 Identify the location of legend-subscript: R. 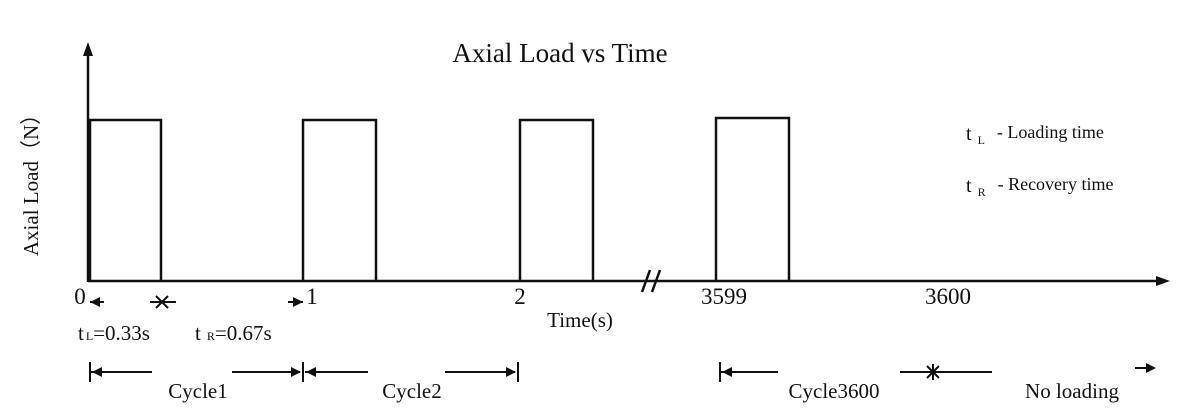
(982, 192).